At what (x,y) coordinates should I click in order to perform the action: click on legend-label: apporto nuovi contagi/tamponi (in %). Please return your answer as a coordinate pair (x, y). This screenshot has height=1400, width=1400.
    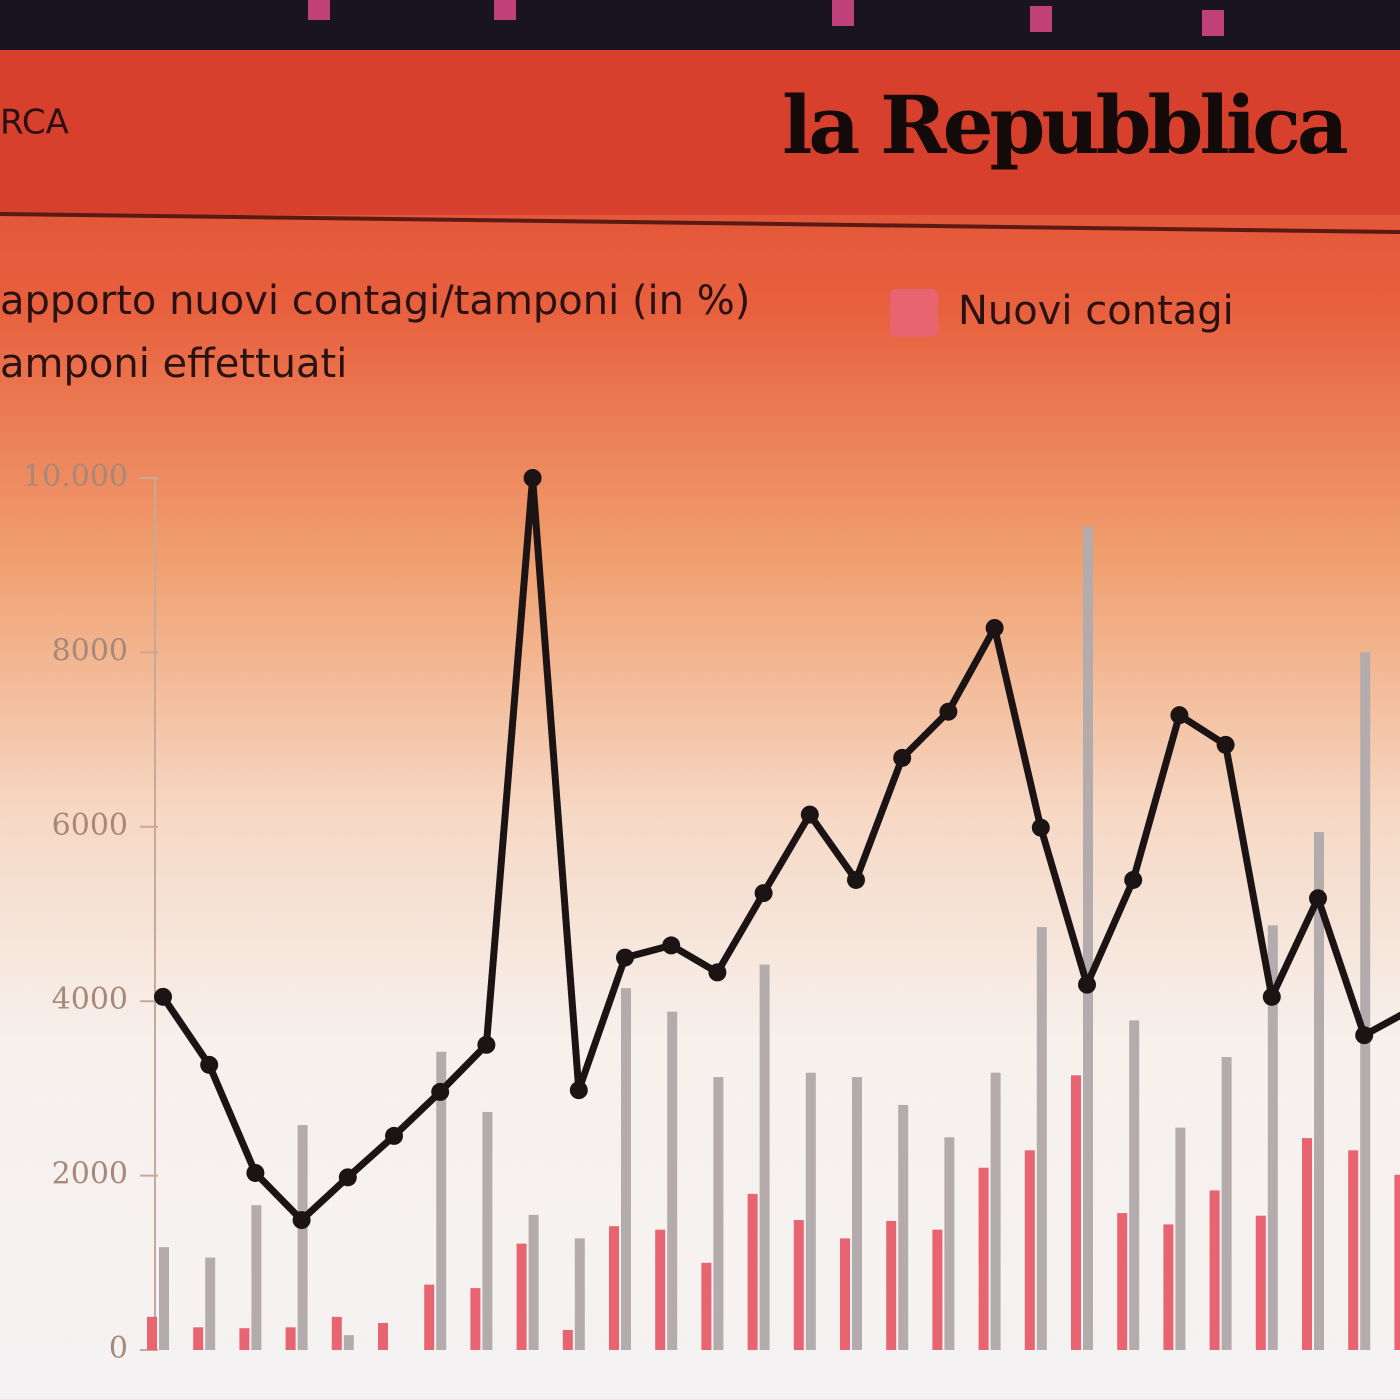
    Looking at the image, I should click on (375, 301).